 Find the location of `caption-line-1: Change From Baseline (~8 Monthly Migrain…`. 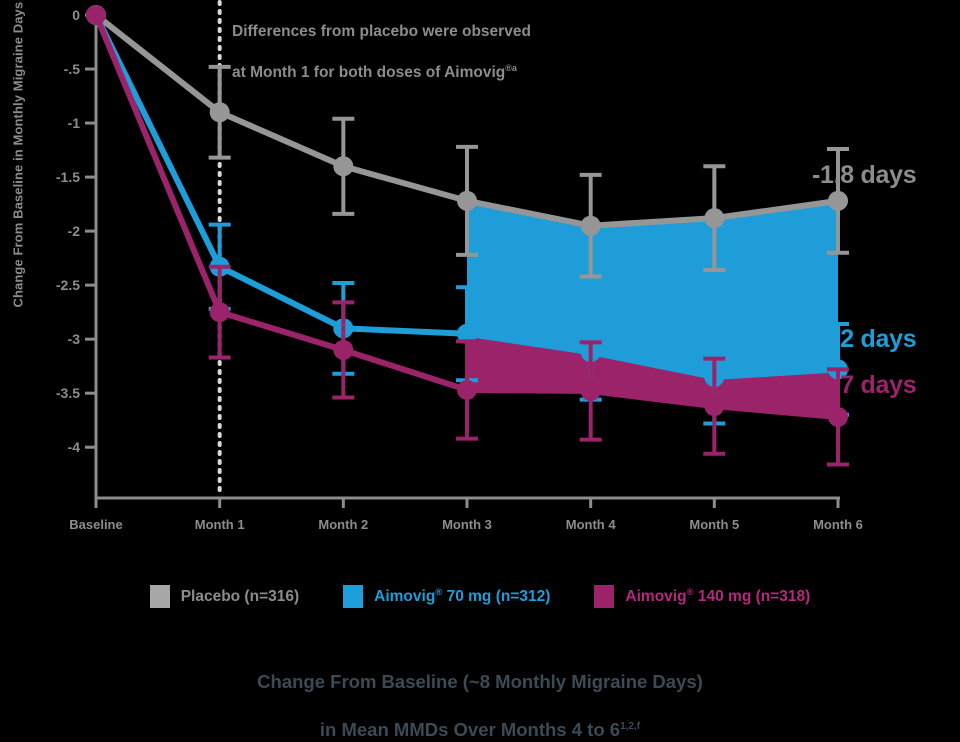

caption-line-1: Change From Baseline (~8 Monthly Migrain… is located at coordinates (480, 682).